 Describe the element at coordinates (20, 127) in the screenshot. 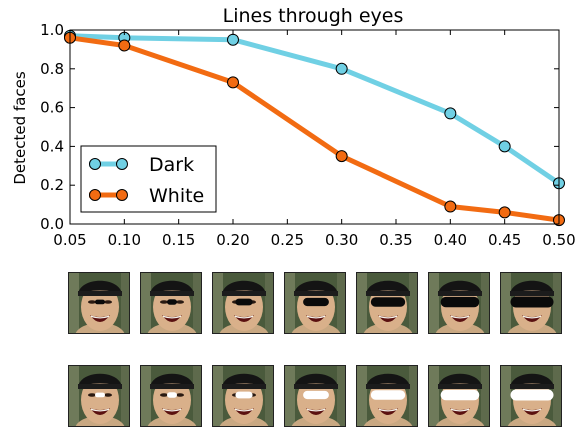

I see `y-axis-label: Detected faces` at that location.